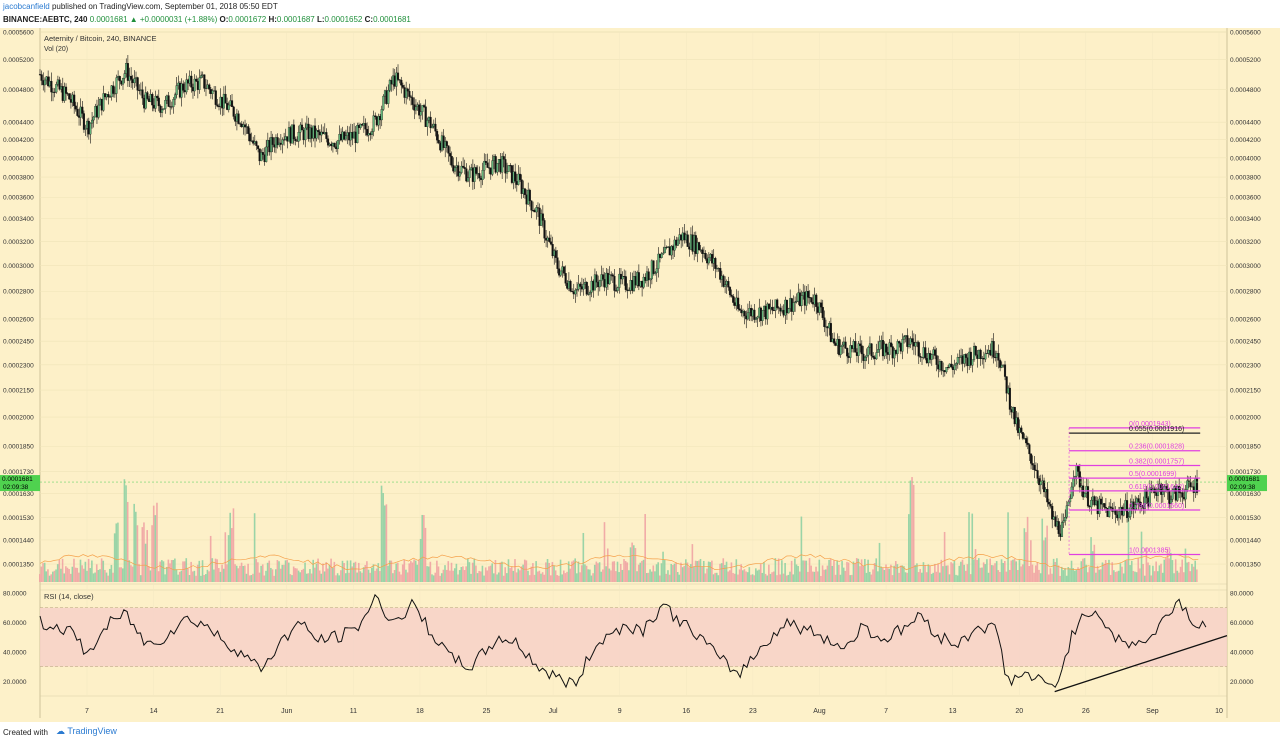 Image resolution: width=1280 pixels, height=744 pixels. I want to click on x-tick-label: Sep, so click(1152, 711).